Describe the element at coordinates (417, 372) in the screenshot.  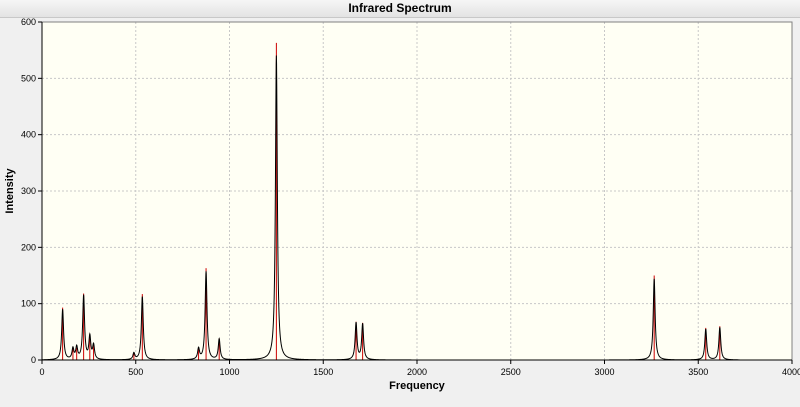
I see `x-tick-label: 2000` at that location.